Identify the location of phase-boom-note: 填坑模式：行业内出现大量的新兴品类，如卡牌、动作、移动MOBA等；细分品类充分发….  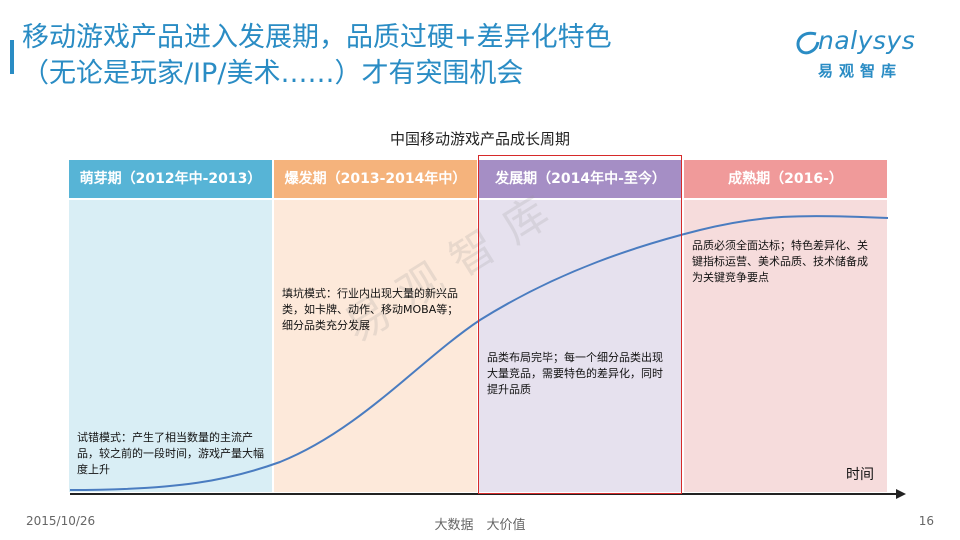
(370, 309).